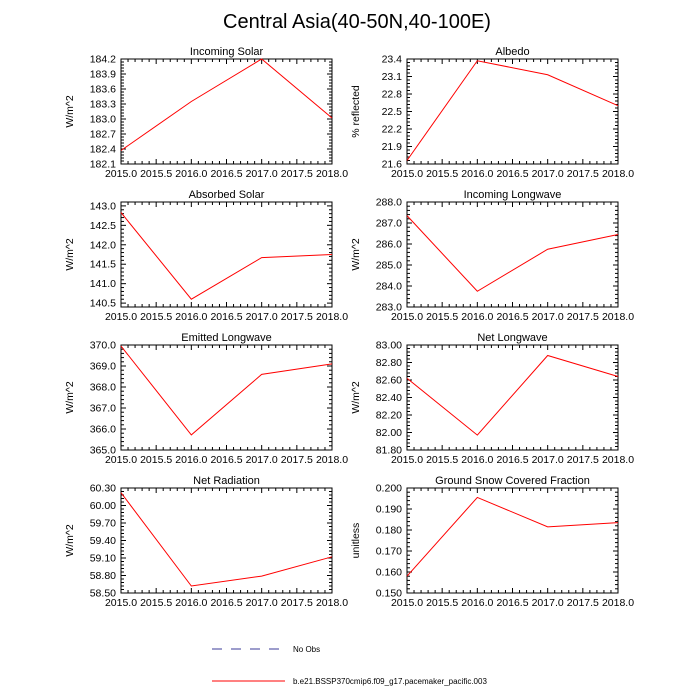 The width and height of the screenshot is (700, 700). What do you see at coordinates (103, 409) in the screenshot?
I see `y-tick-label: 367.0` at bounding box center [103, 409].